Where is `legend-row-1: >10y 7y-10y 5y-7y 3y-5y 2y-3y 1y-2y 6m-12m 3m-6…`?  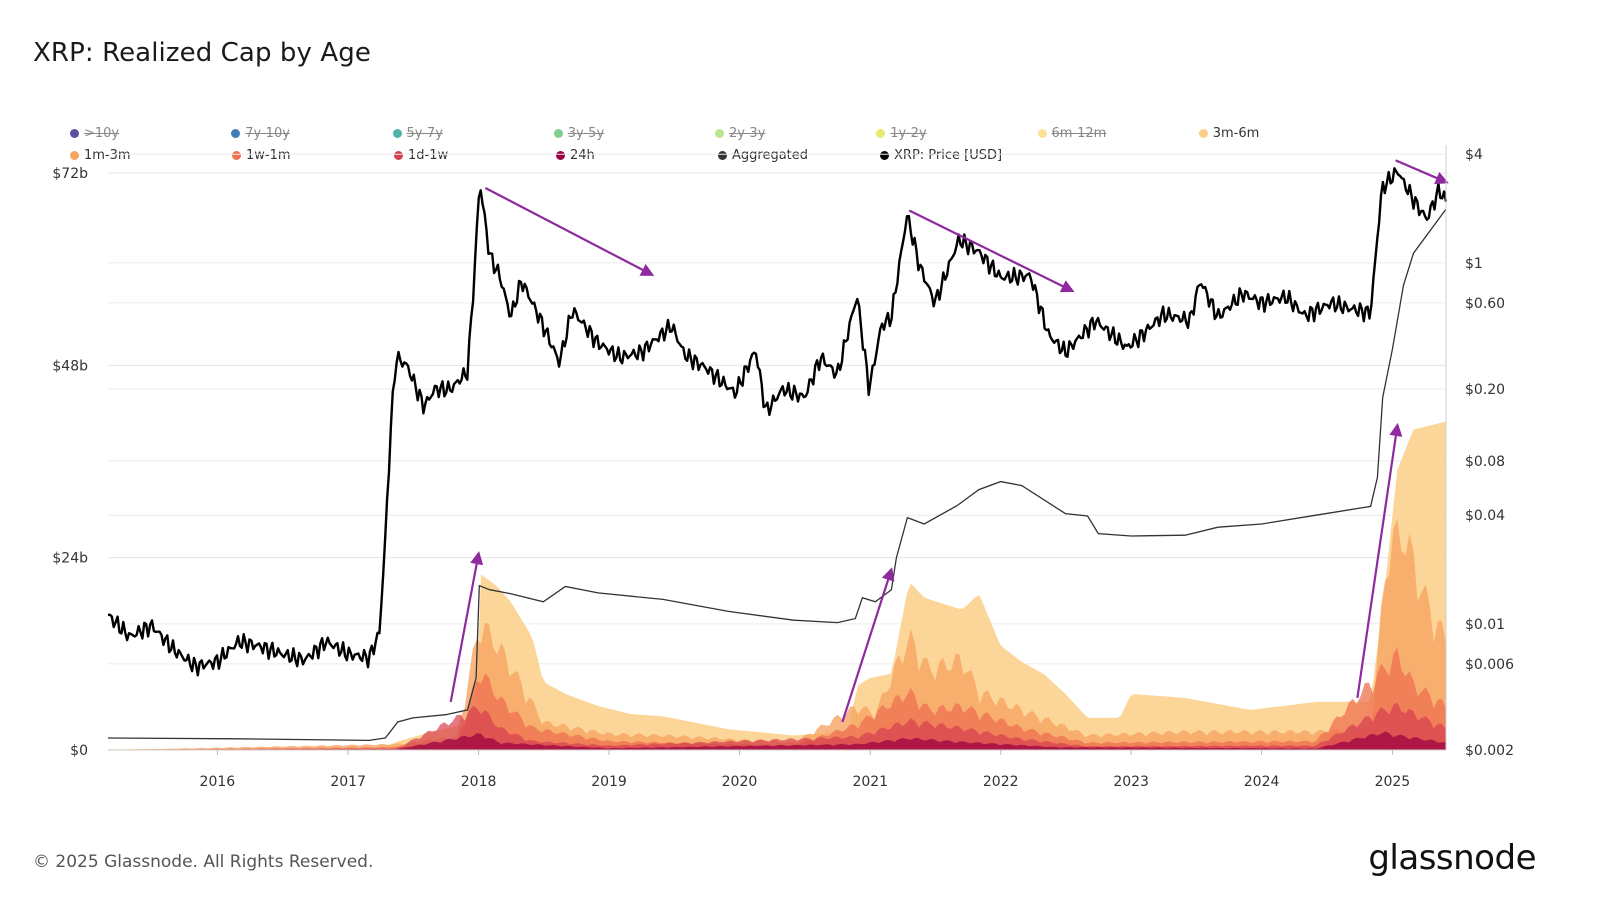 legend-row-1: >10y 7y-10y 5y-7y 3y-5y 2y-3y 1y-2y 6m-12m 3m-6… is located at coordinates (715, 133).